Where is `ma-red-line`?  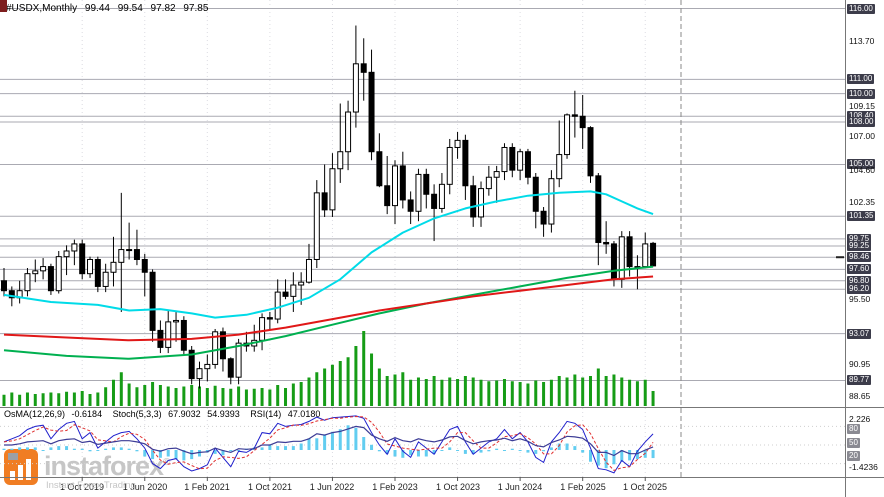 ma-red-line is located at coordinates (328, 308).